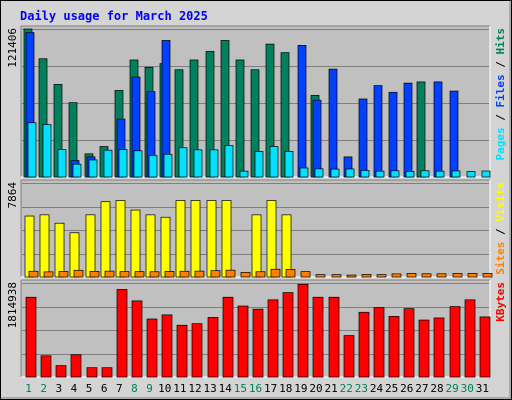 Image resolution: width=512 pixels, height=400 pixels. I want to click on x-tick-label-4: 4, so click(74, 388).